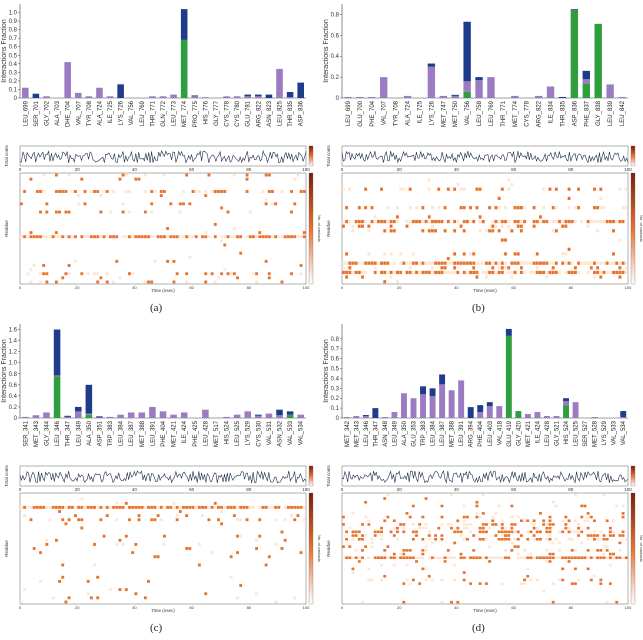  I want to click on x-tick-label: GLU_781, so click(249, 113).